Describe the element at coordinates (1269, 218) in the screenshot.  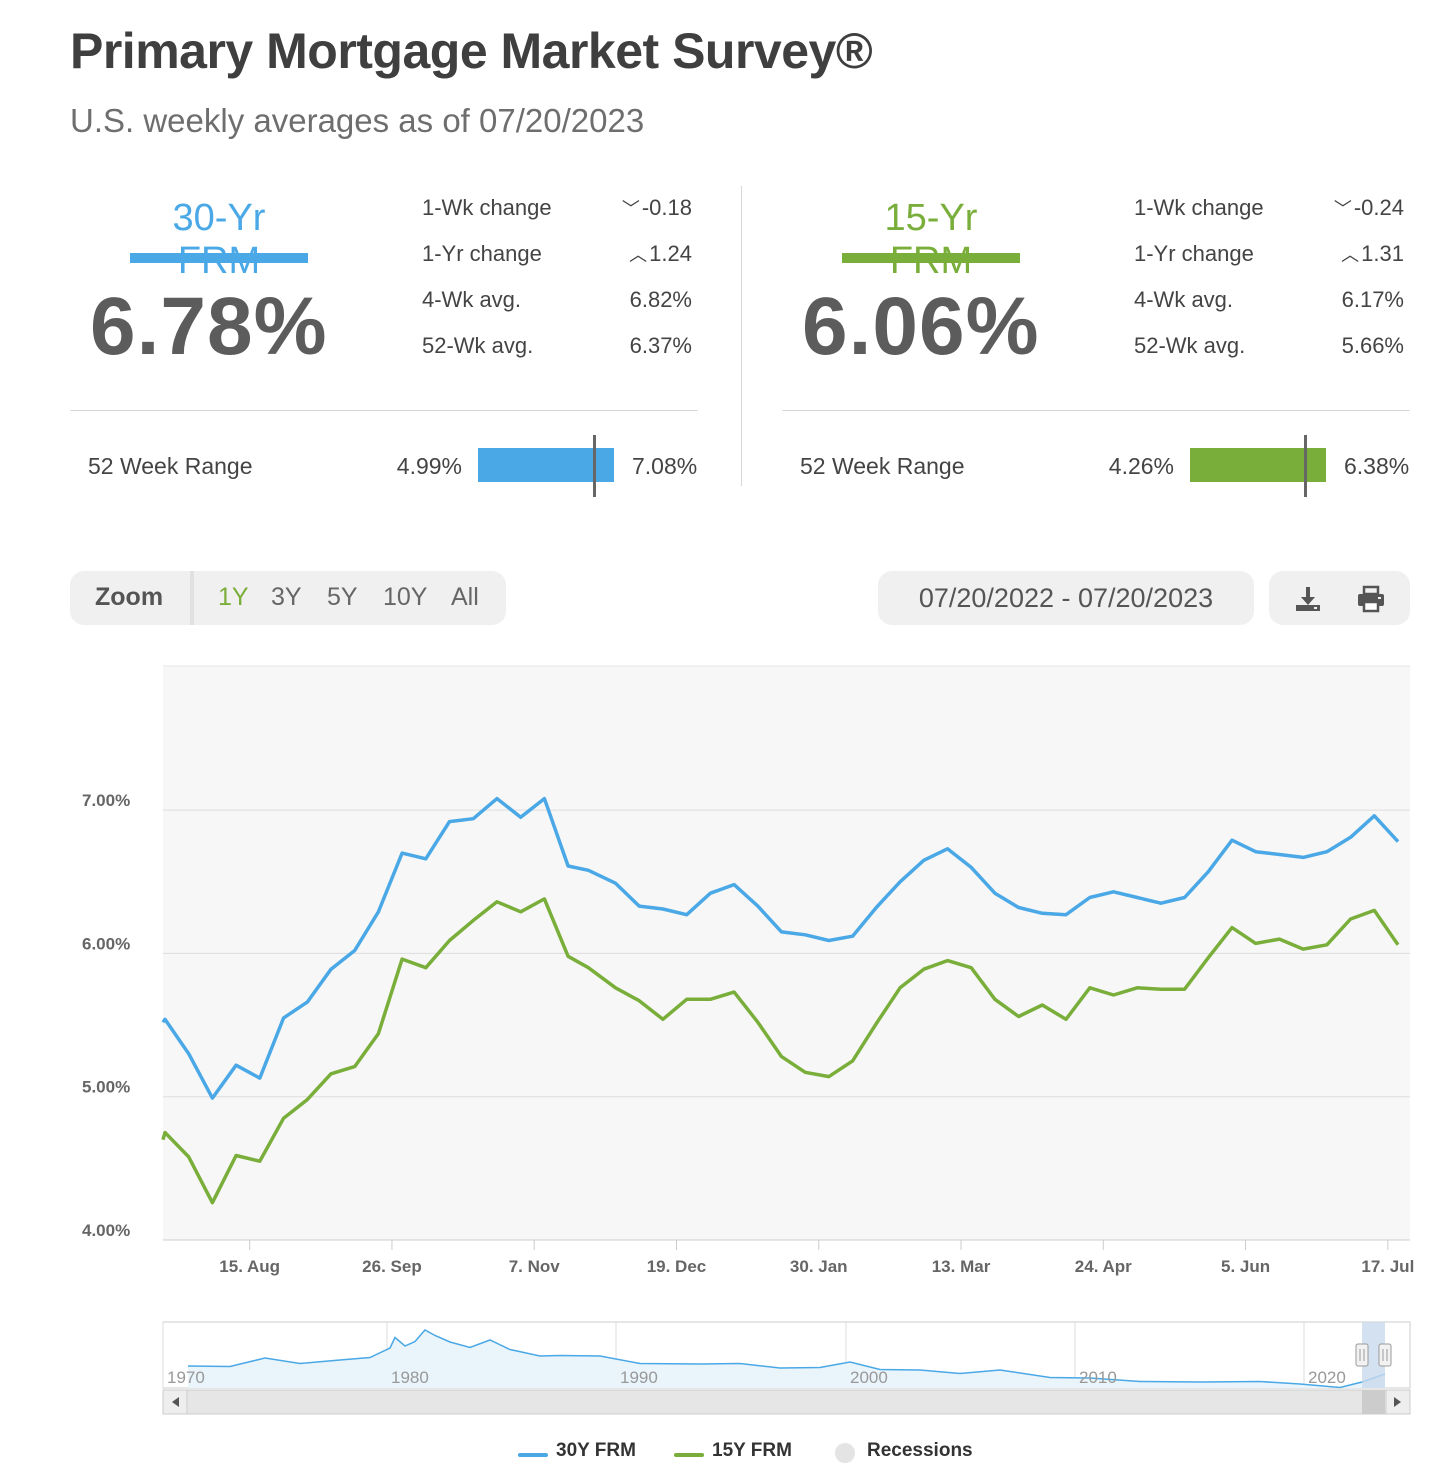
I see `stat-row: 1-Wk change ﹀-0.24` at that location.